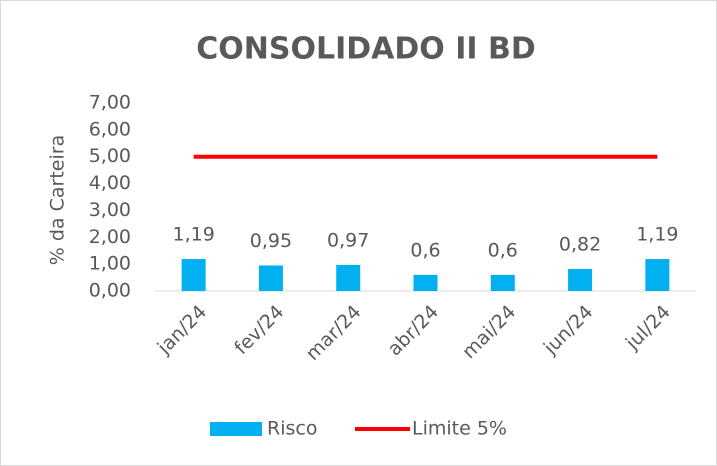 The height and width of the screenshot is (466, 717). I want to click on legend-label: Limite 5%, so click(459, 429).